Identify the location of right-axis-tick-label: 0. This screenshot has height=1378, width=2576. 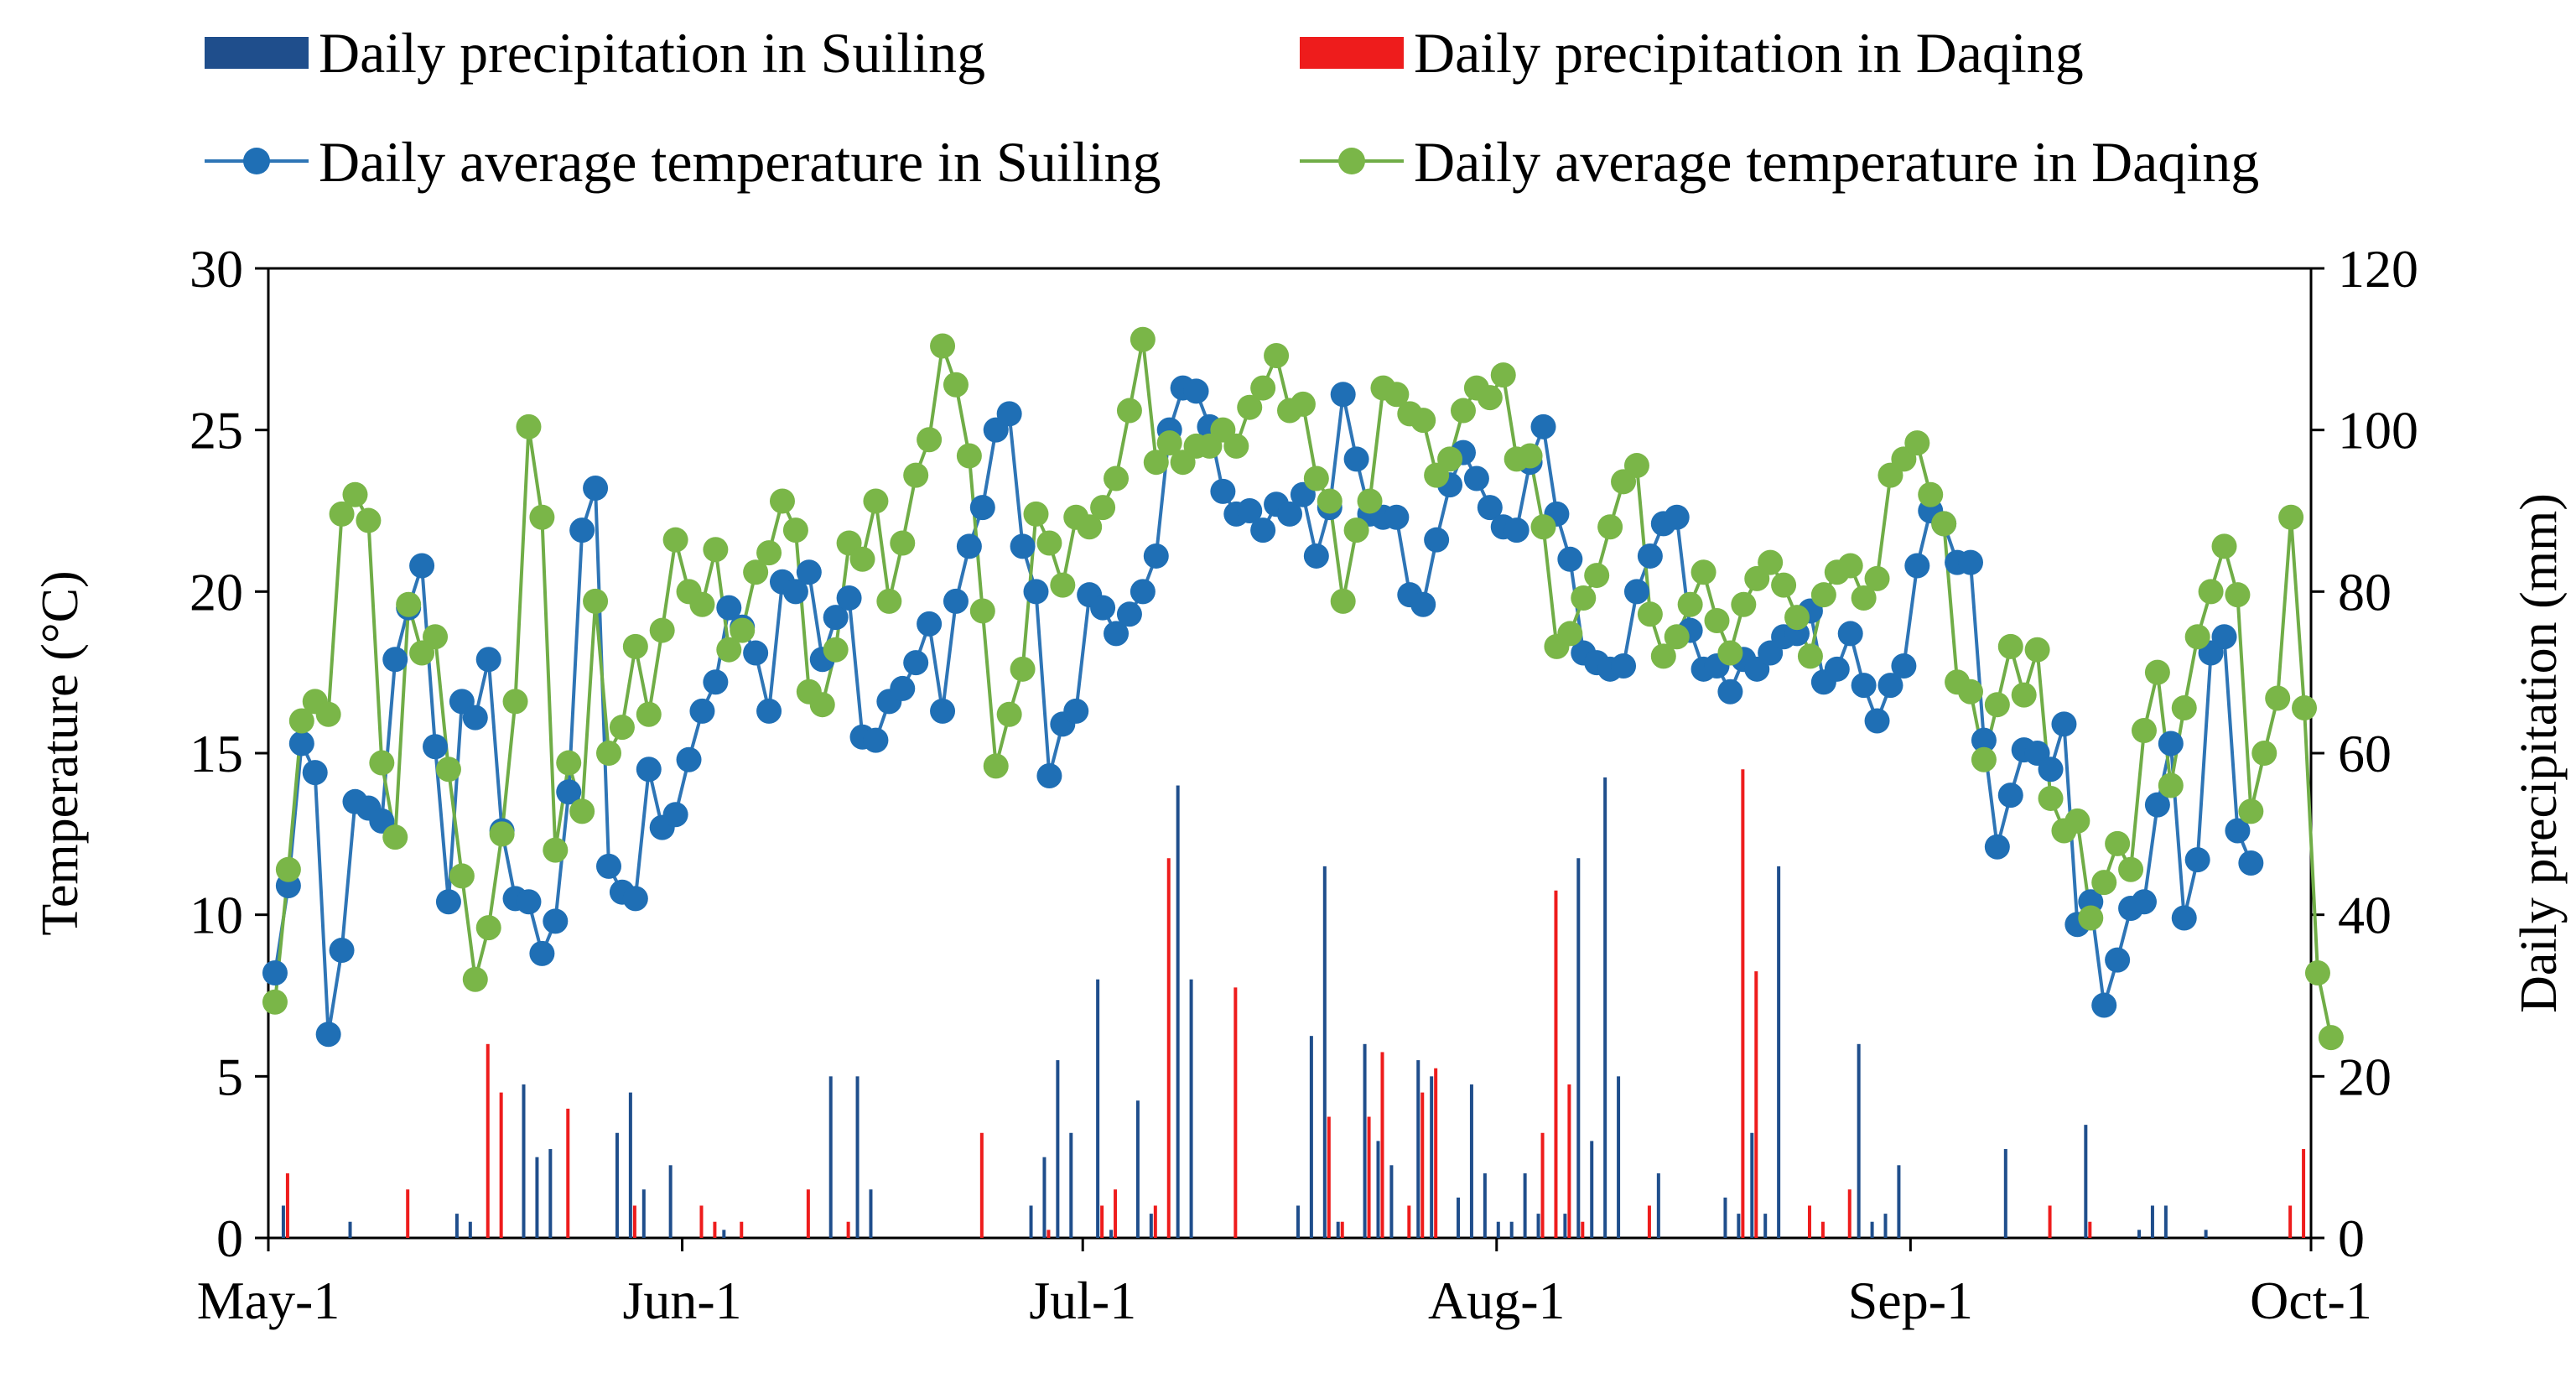
(2351, 1238).